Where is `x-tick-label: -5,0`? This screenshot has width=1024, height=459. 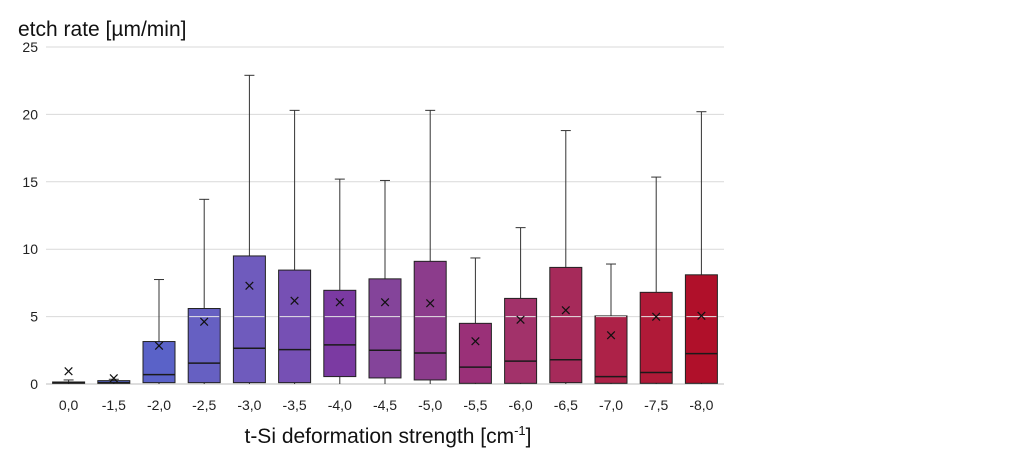 x-tick-label: -5,0 is located at coordinates (430, 405).